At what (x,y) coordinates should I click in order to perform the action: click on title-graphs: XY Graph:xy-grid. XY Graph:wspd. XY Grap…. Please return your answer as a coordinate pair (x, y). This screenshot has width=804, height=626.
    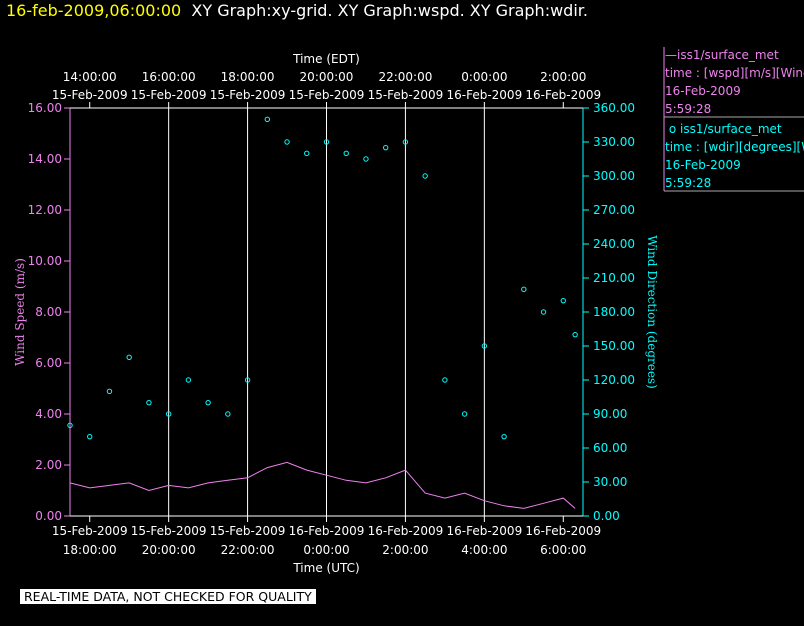
    Looking at the image, I should click on (389, 10).